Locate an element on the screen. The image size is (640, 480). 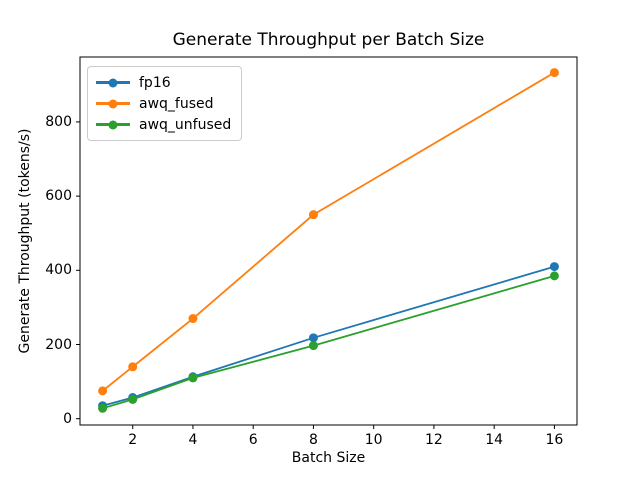
legend-item-fp16: fp16 is located at coordinates (163, 82).